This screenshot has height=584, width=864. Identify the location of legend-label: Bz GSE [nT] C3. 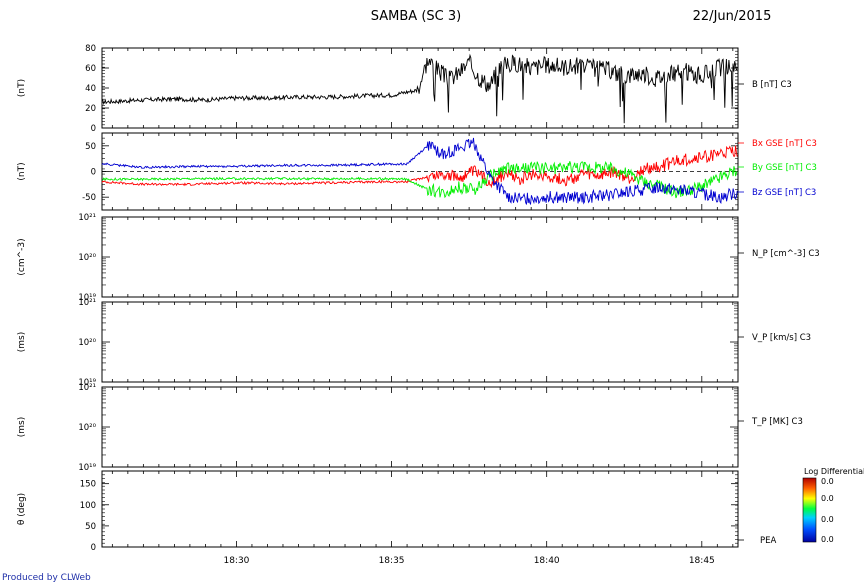
(784, 193).